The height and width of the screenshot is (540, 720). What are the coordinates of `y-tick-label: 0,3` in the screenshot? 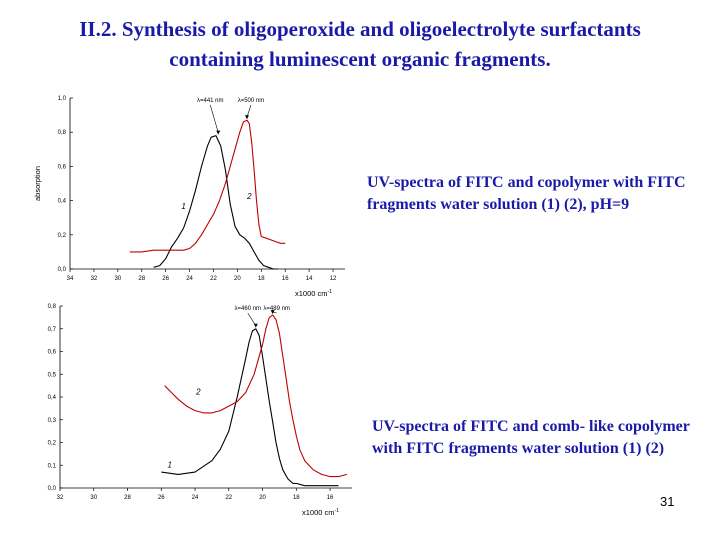 It's located at (52, 421).